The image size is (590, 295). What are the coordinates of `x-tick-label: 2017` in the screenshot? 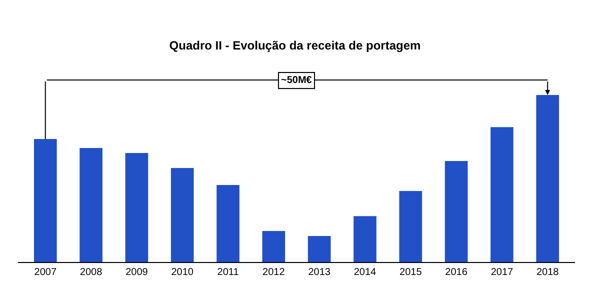 It's located at (502, 272).